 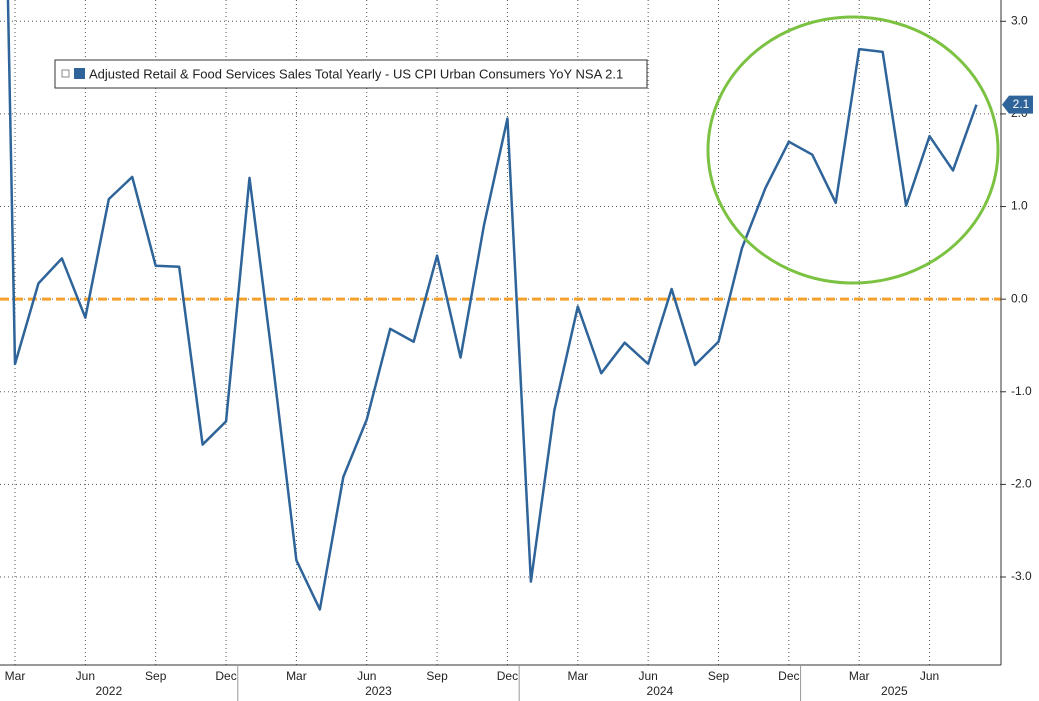 I want to click on legend-swatch, so click(x=79, y=73).